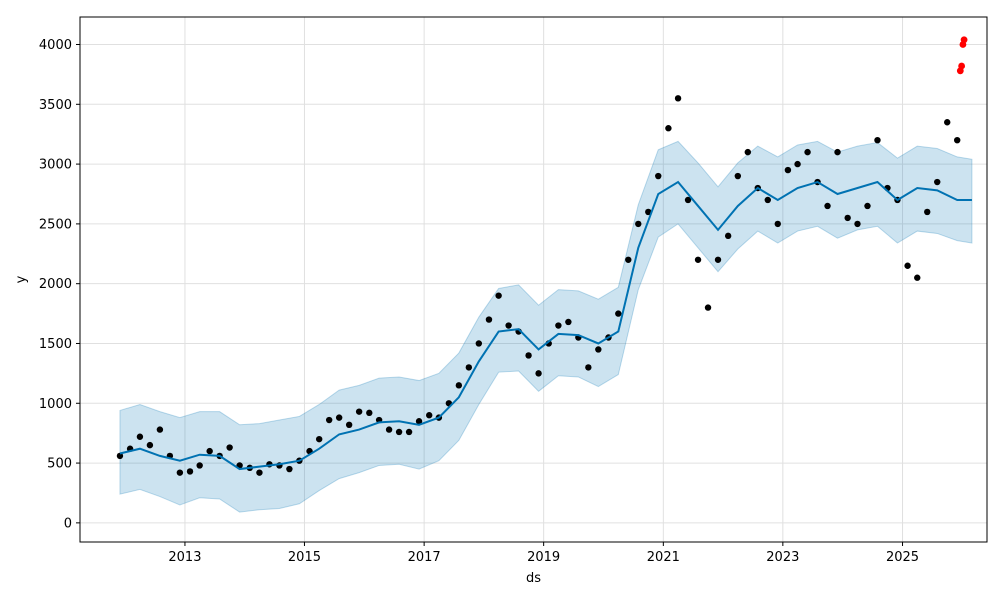 This screenshot has width=1000, height=600. Describe the element at coordinates (55, 105) in the screenshot. I see `y-tick-label: 3500` at that location.